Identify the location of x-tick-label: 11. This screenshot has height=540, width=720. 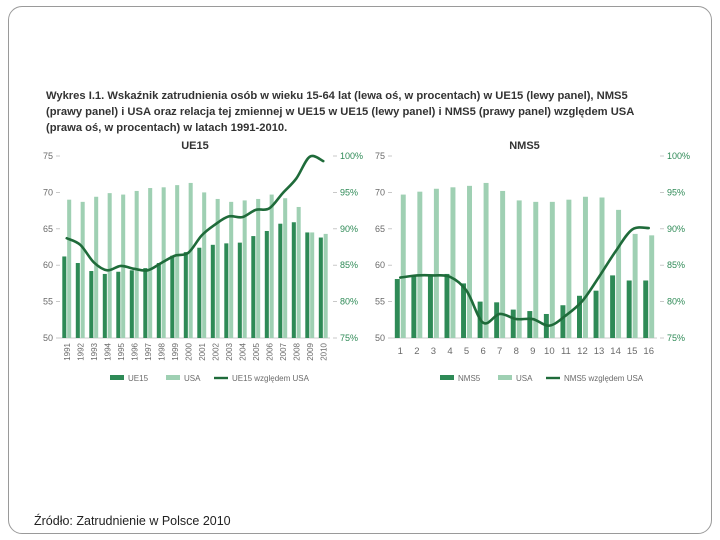
(566, 351).